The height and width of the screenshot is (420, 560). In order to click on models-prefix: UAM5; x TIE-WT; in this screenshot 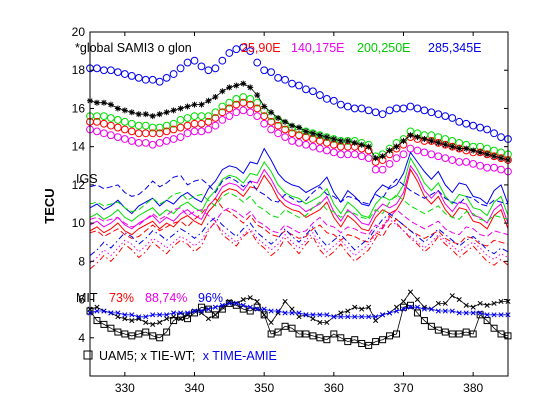, I will do `click(147, 356)`.